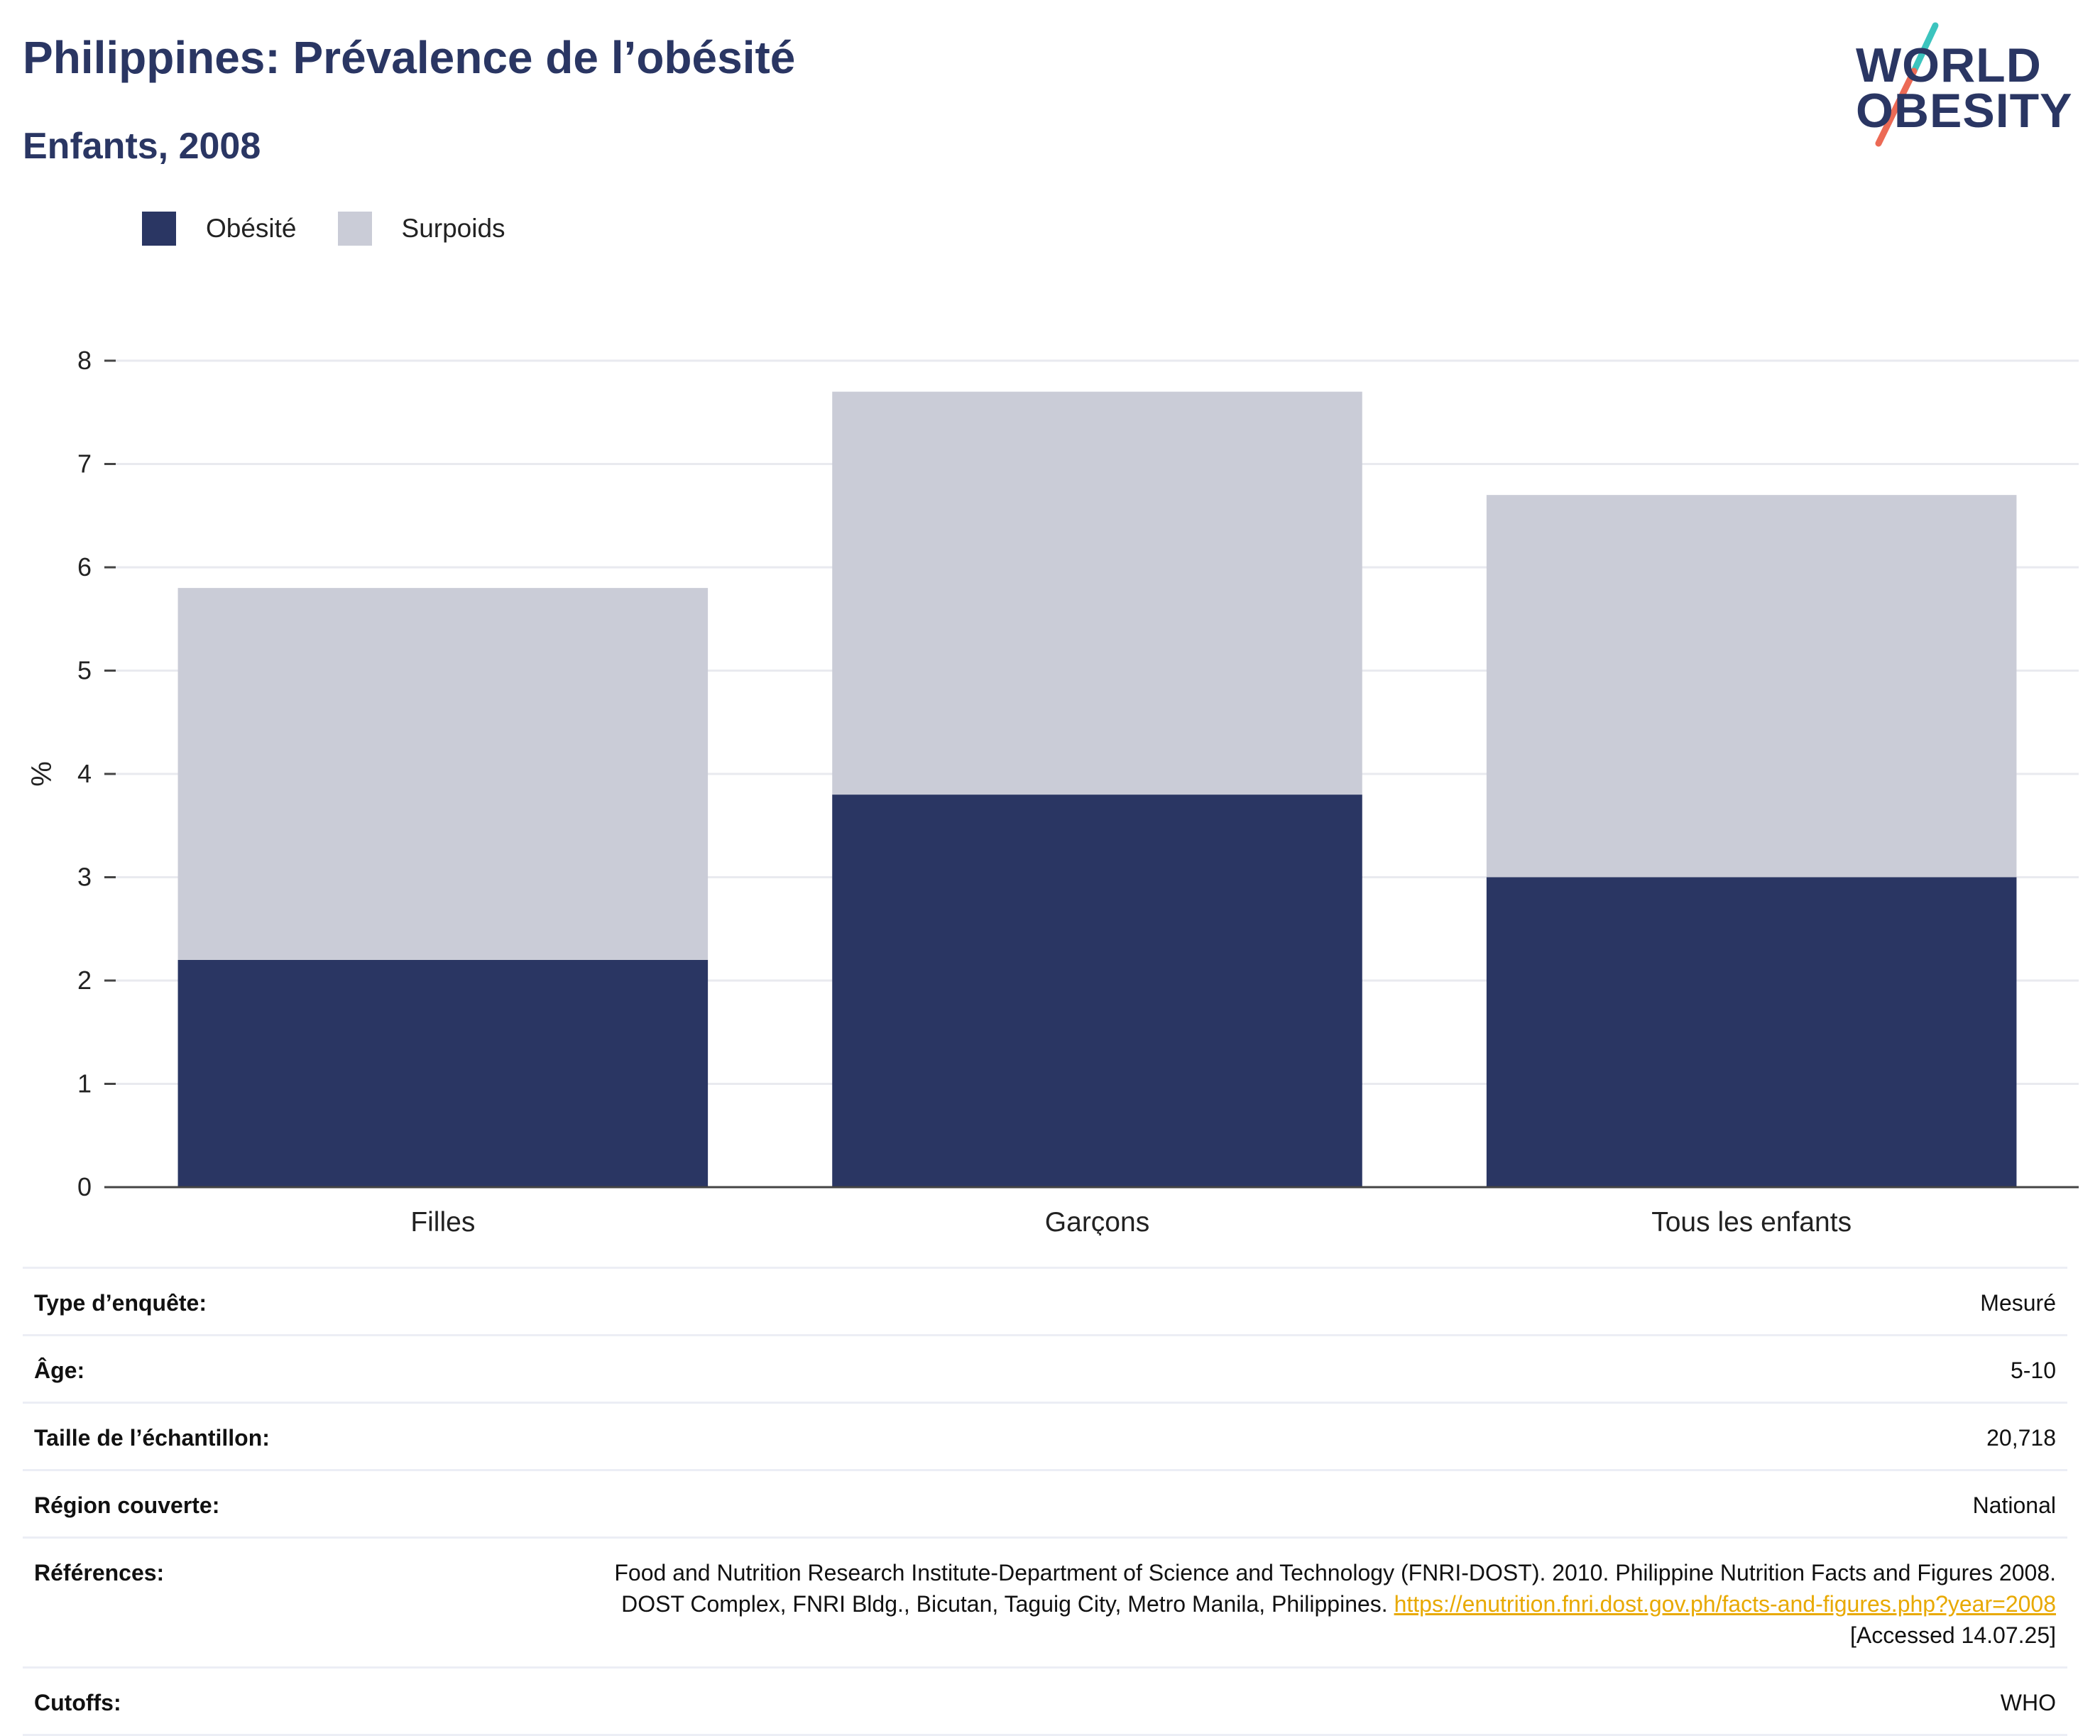 Image resolution: width=2100 pixels, height=1736 pixels. I want to click on legend-item-obesite: Obésité, so click(219, 229).